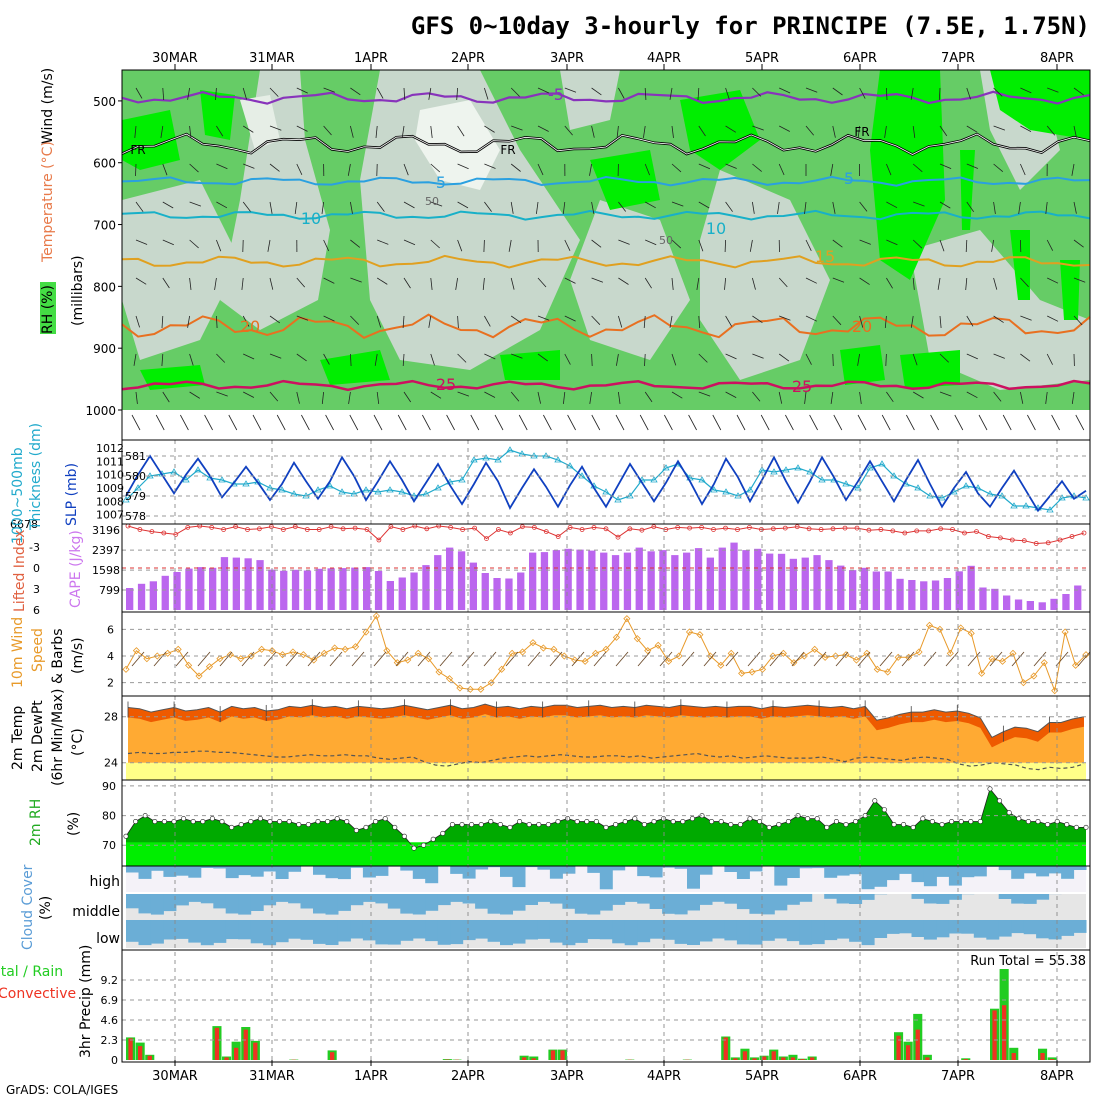 Image resolution: width=1100 pixels, height=1100 pixels. Describe the element at coordinates (567, 58) in the screenshot. I see `date-label-top: 3APR` at that location.